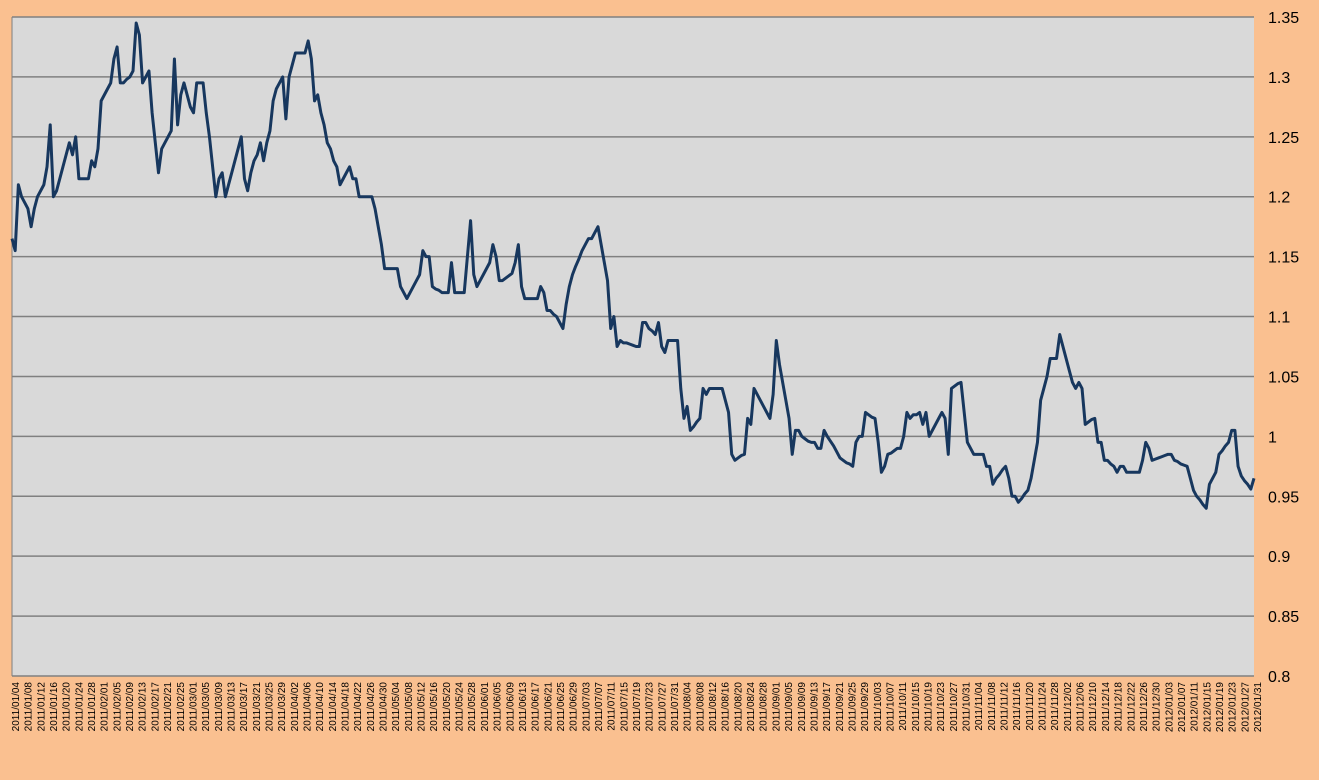 The width and height of the screenshot is (1319, 780). I want to click on x-tick-label: 2011/06/13, so click(523, 707).